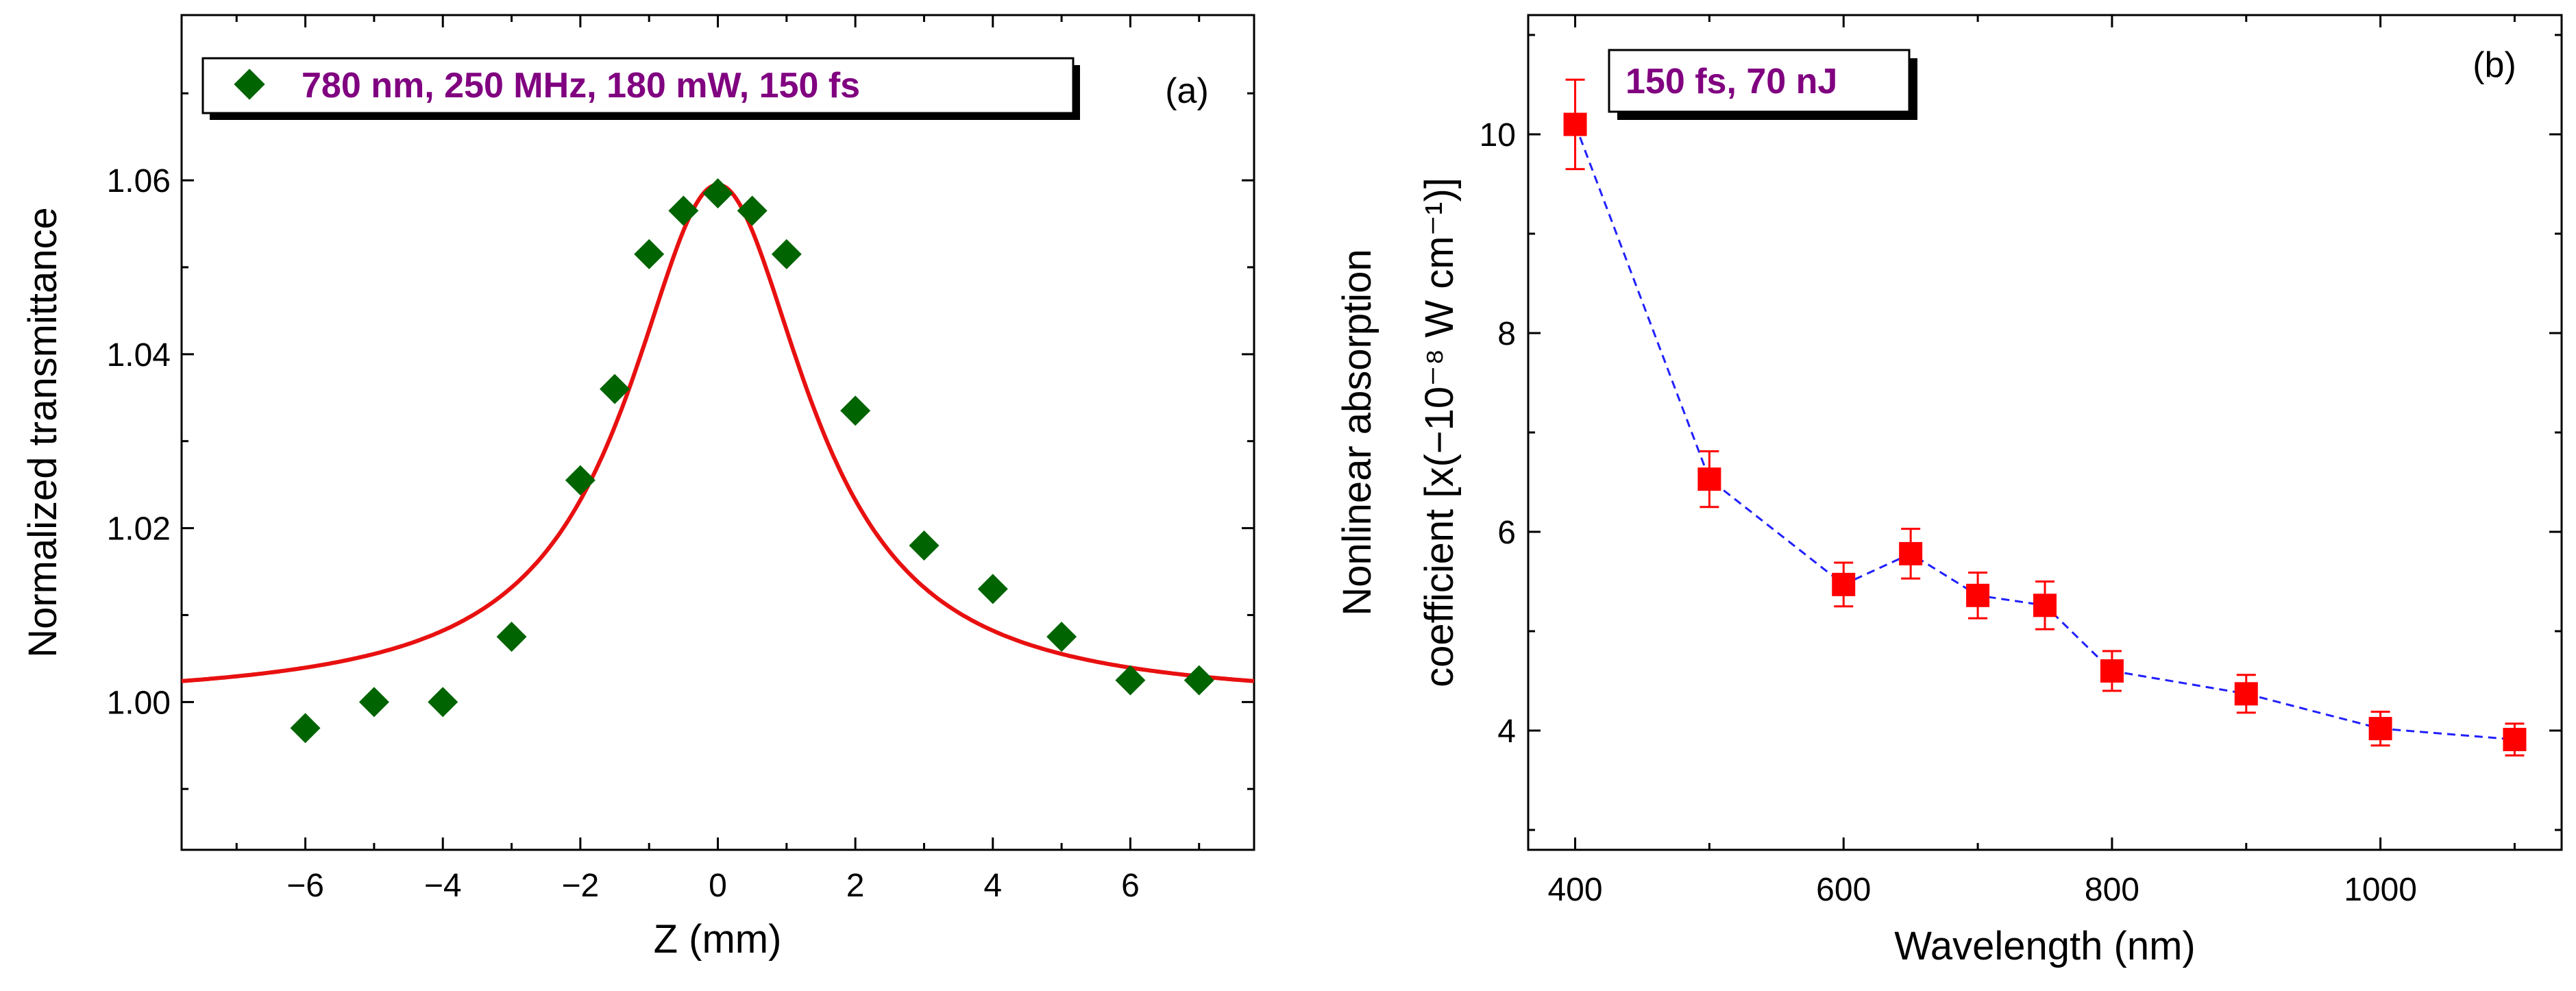 This screenshot has height=991, width=2576. I want to click on panel-tag-a: (a), so click(1187, 91).